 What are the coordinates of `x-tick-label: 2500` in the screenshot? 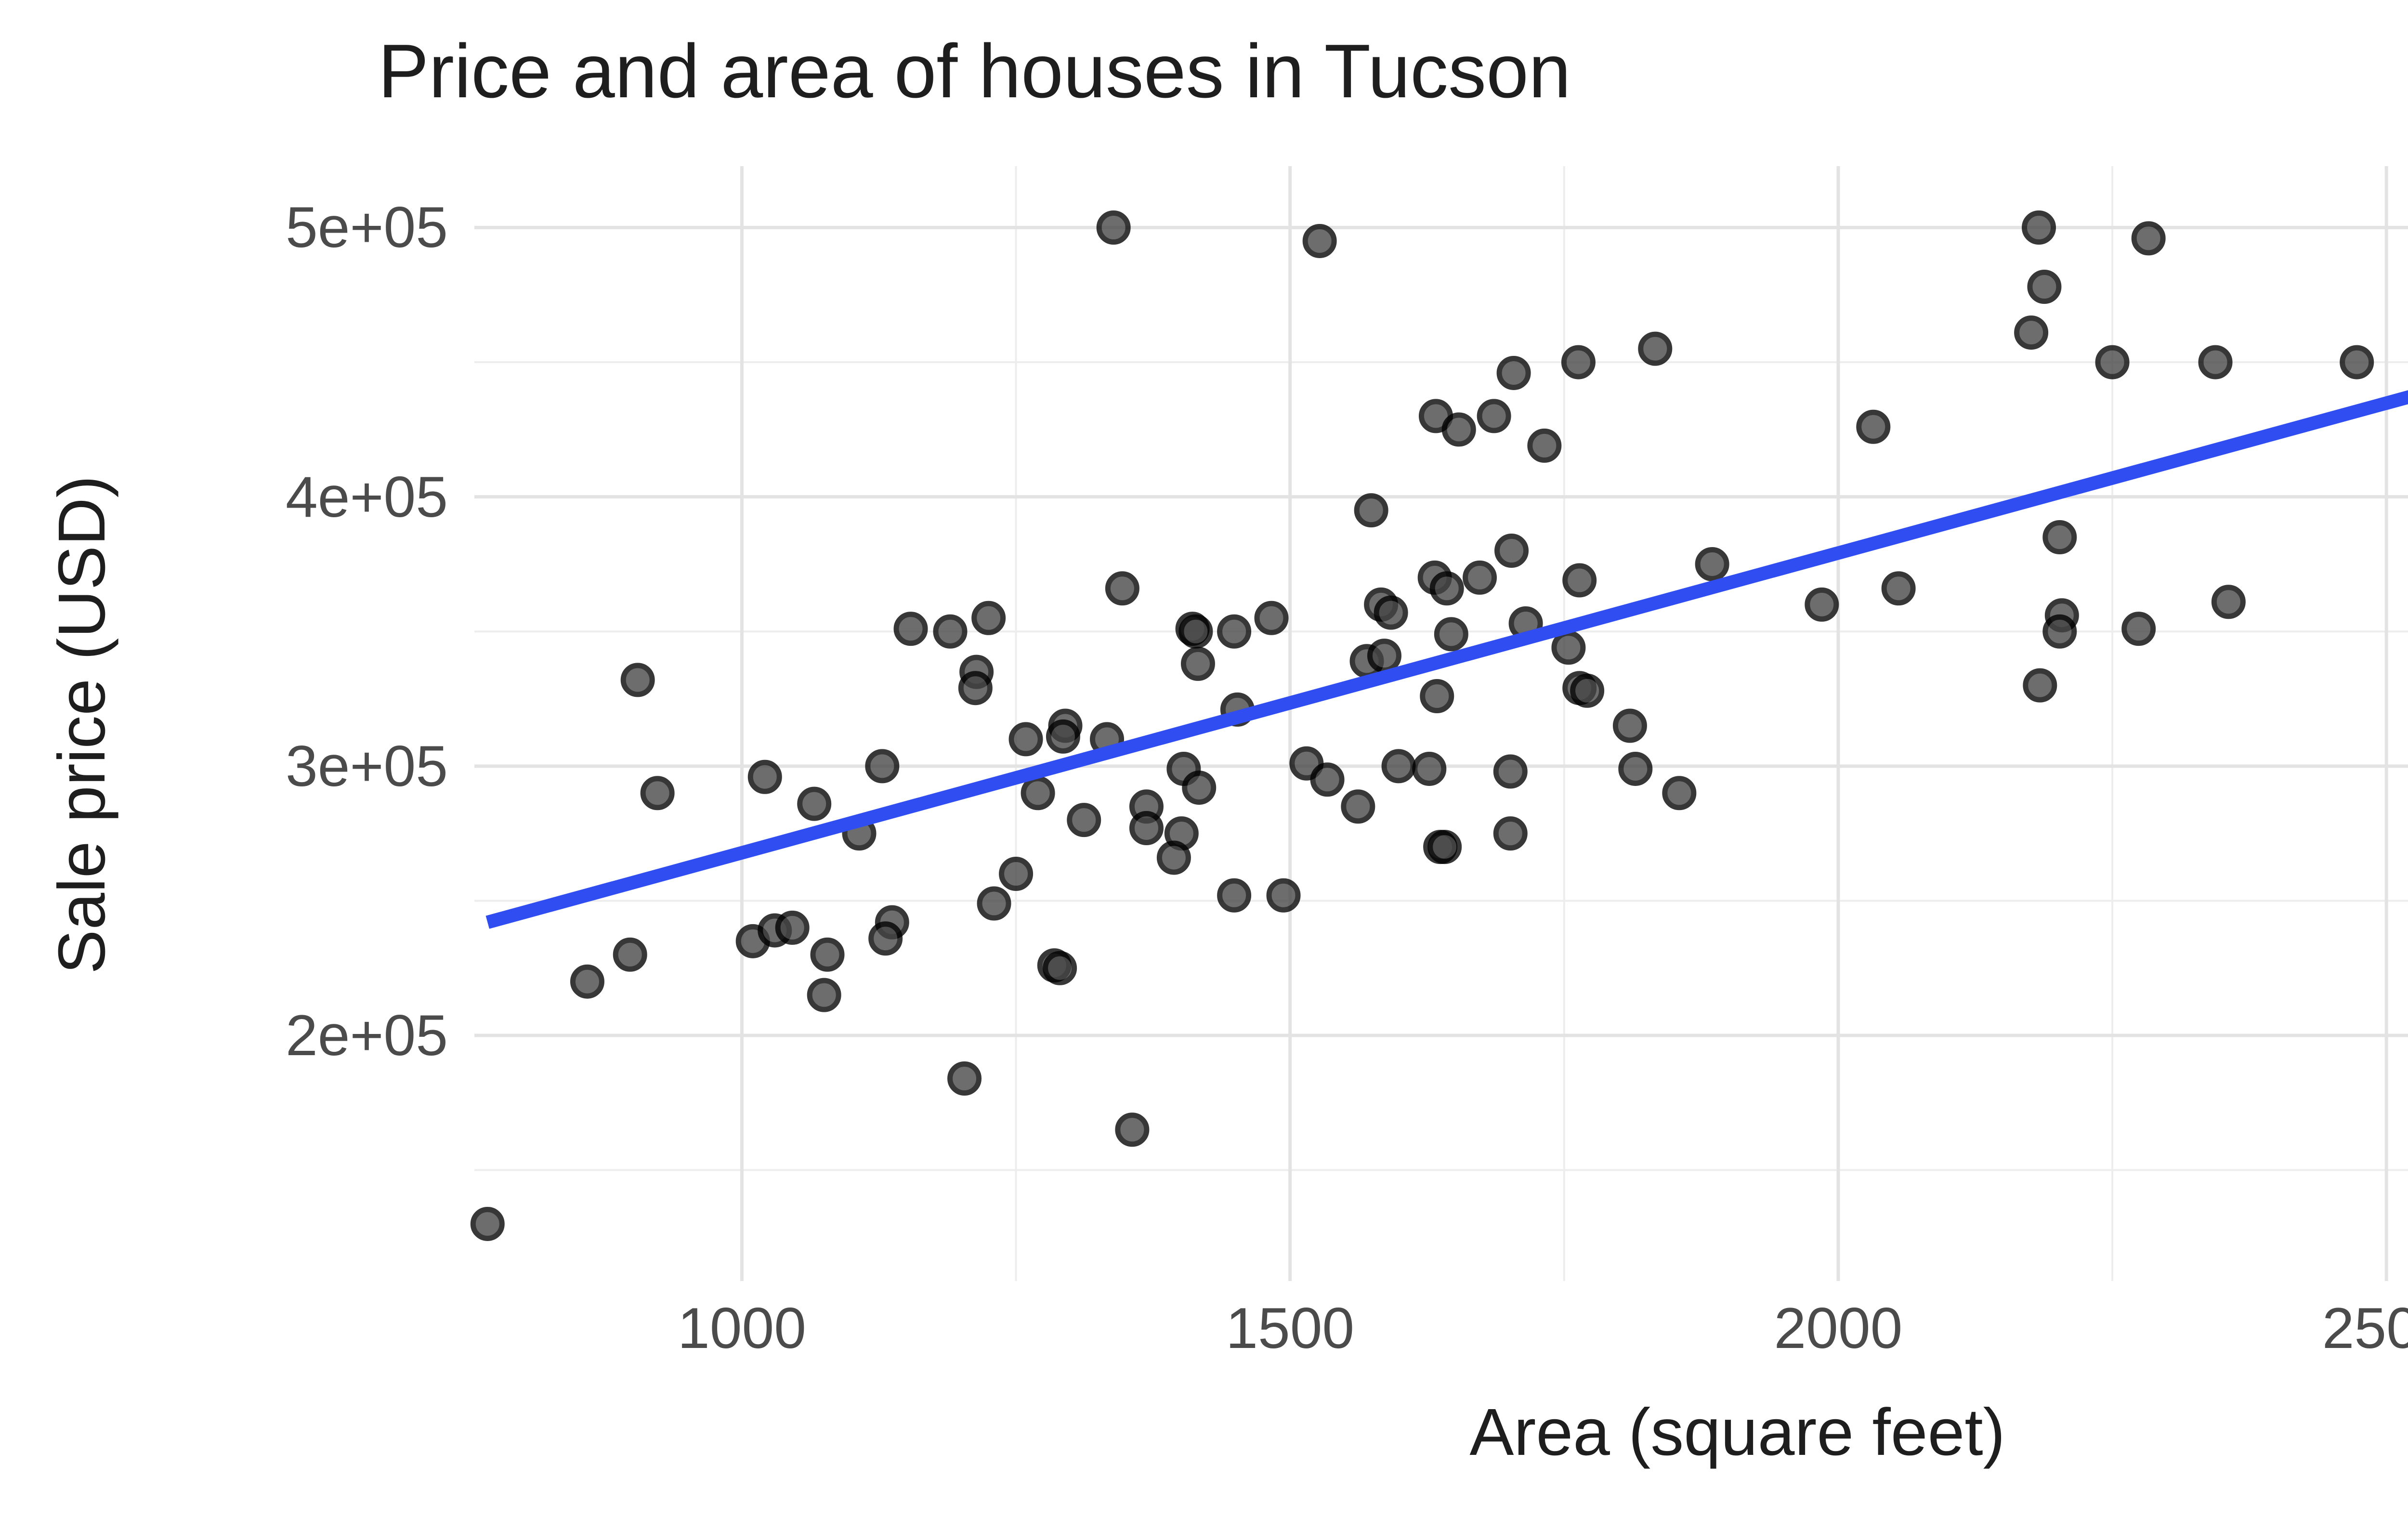 It's located at (2365, 1328).